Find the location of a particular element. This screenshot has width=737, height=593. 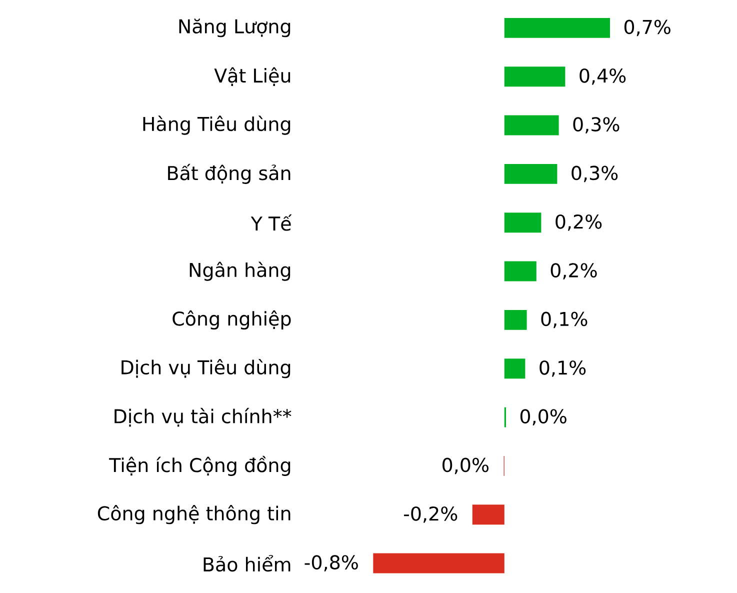

y-tick-label: Dịch vụ Tiêu dùng is located at coordinates (206, 368).